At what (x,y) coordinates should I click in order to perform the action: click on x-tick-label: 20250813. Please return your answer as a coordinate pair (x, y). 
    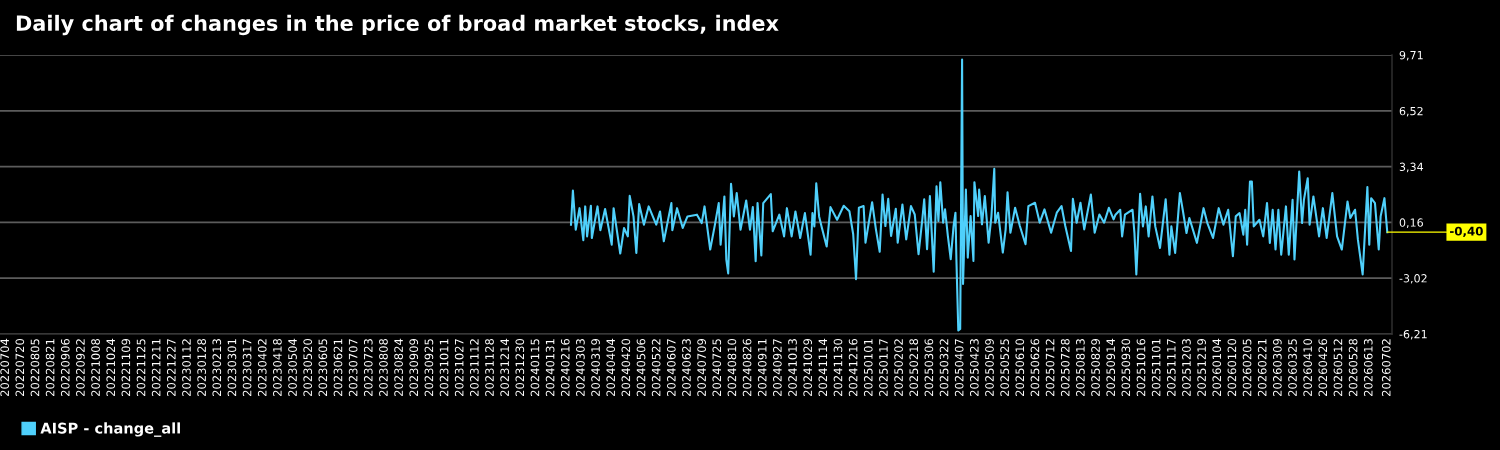
    Looking at the image, I should click on (1080, 367).